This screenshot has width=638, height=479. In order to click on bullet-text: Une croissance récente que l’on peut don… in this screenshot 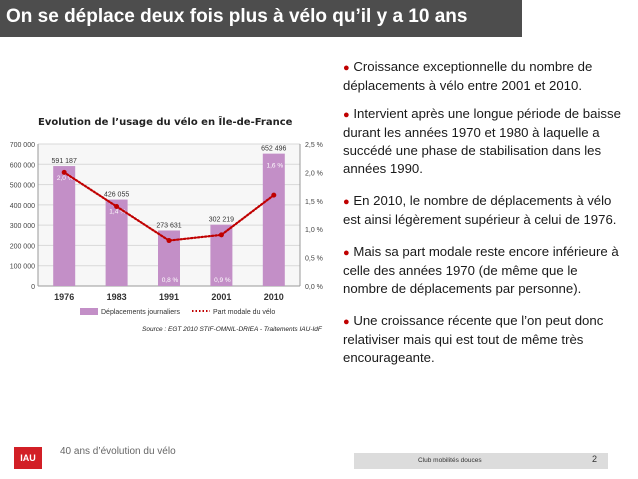, I will do `click(473, 339)`.